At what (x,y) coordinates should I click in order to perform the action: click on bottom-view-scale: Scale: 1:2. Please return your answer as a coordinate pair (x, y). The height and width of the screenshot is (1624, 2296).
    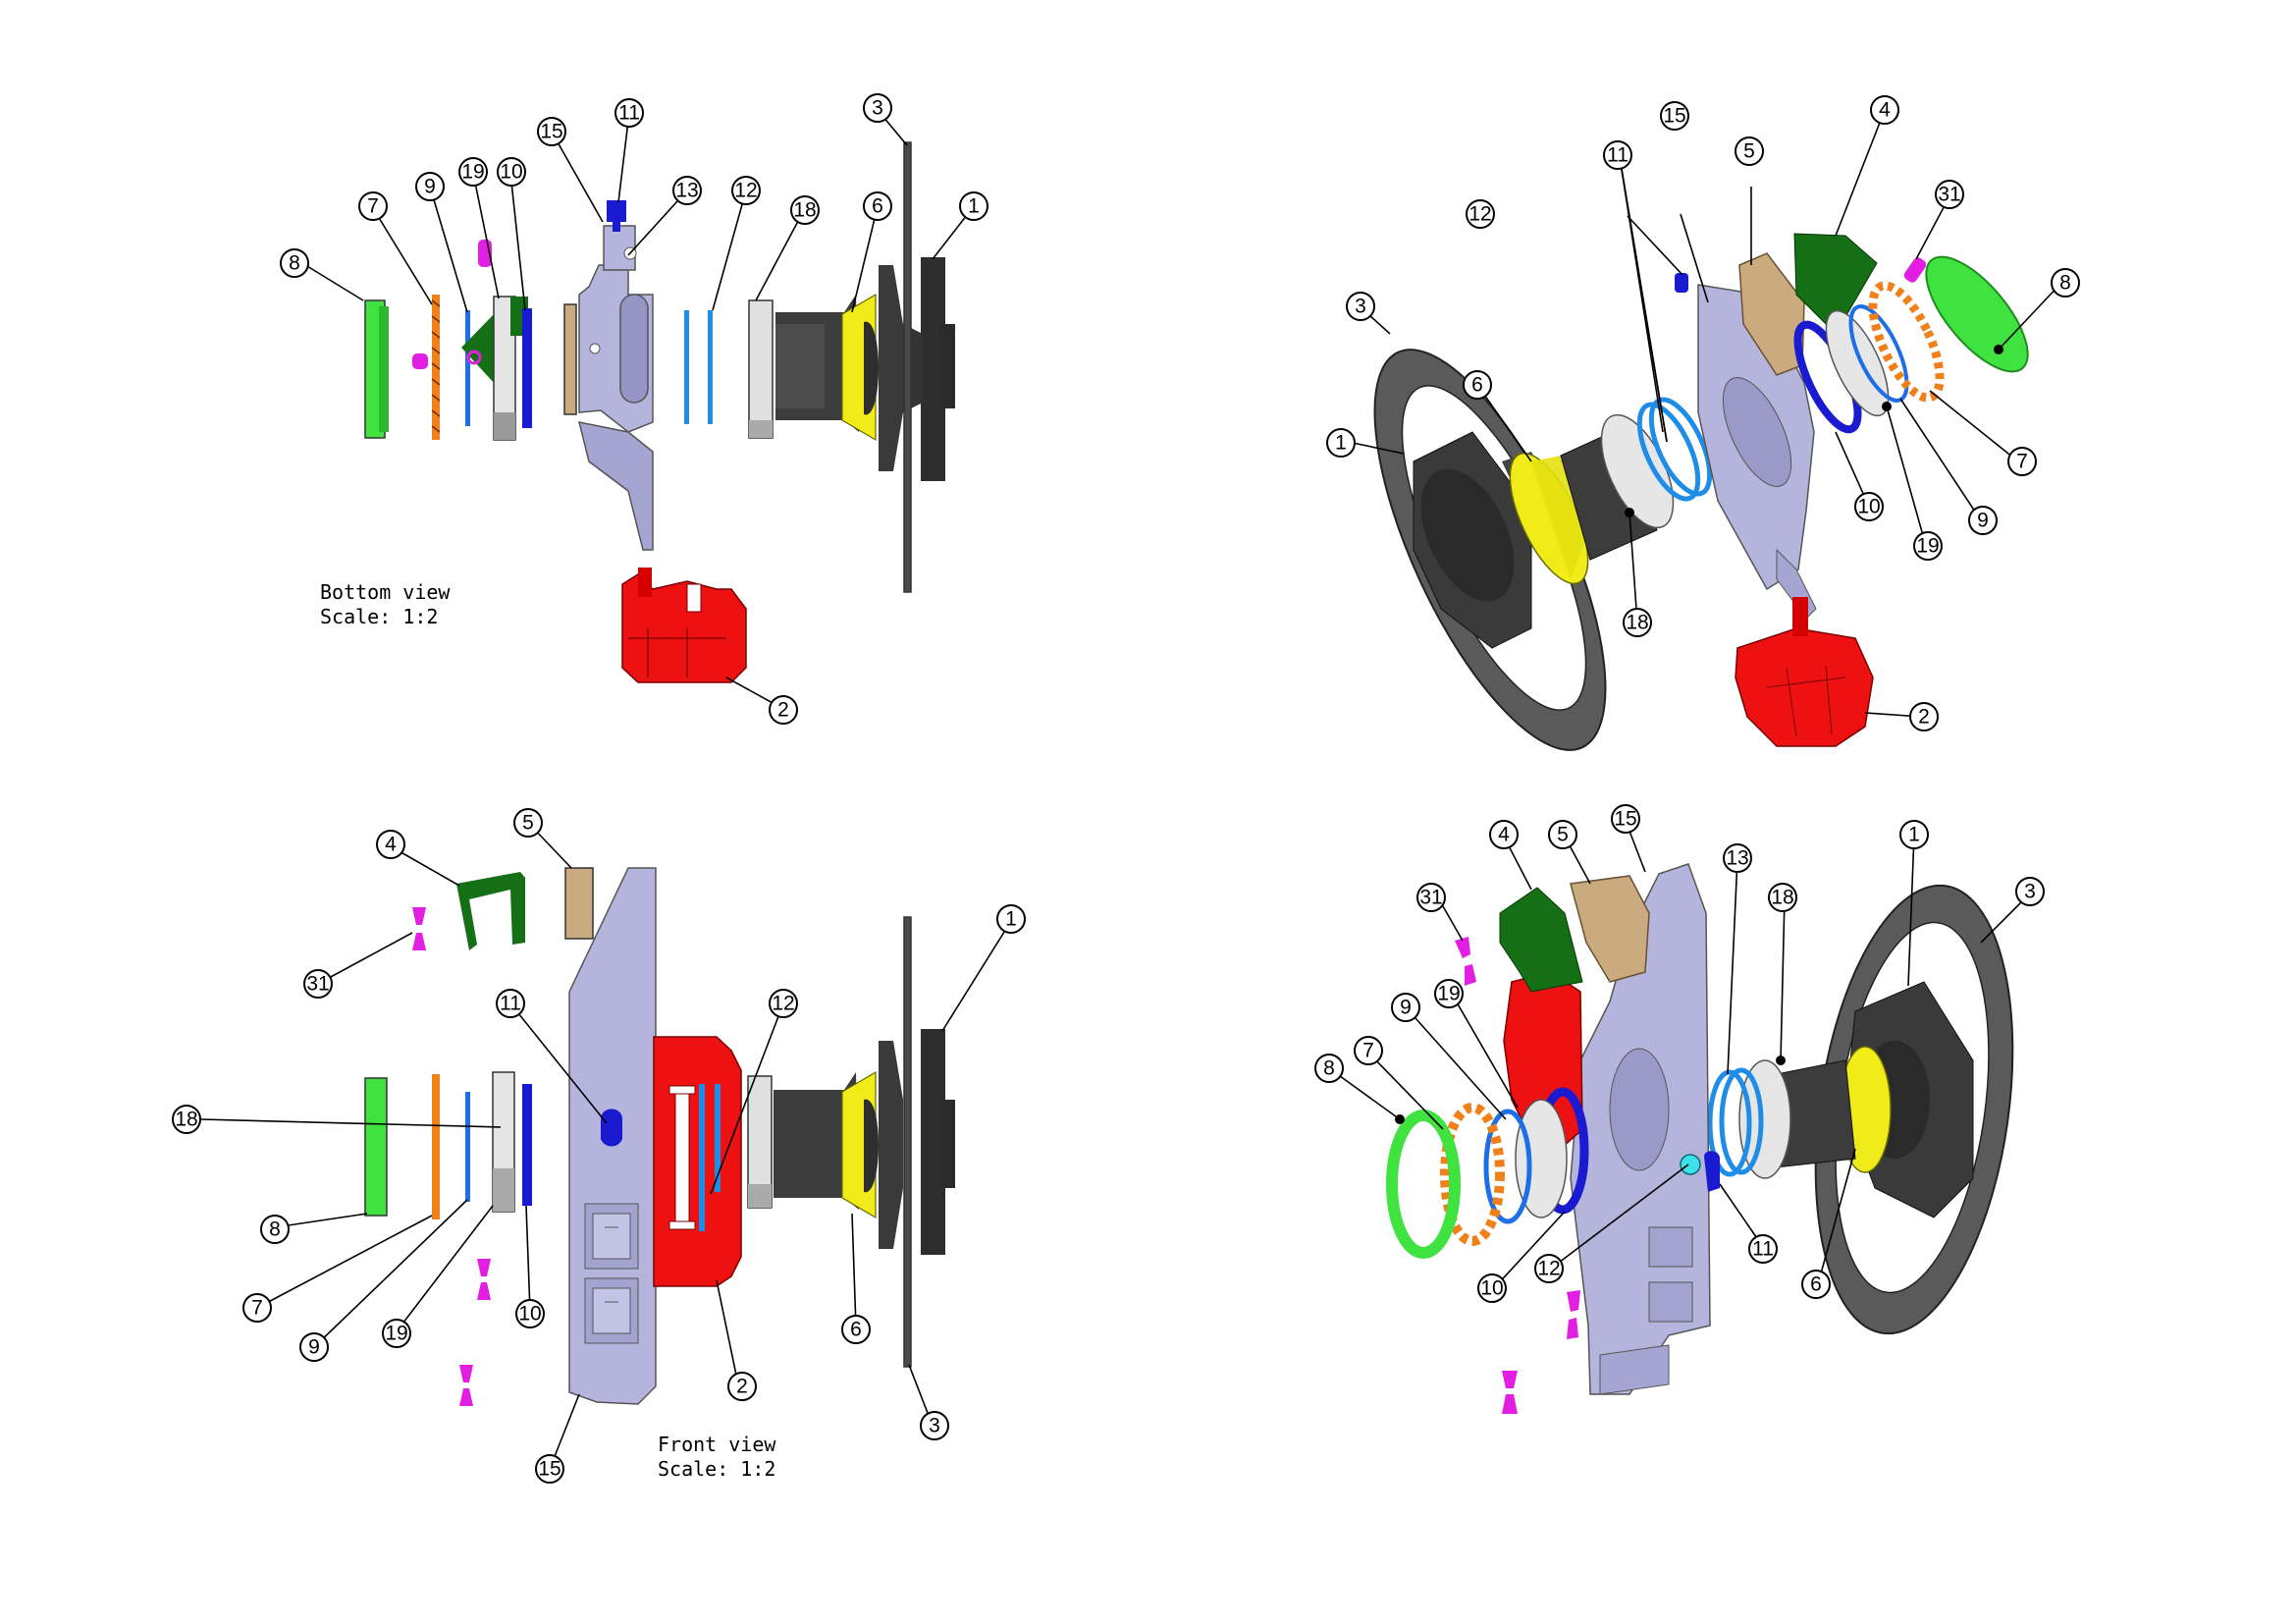
    Looking at the image, I should click on (379, 616).